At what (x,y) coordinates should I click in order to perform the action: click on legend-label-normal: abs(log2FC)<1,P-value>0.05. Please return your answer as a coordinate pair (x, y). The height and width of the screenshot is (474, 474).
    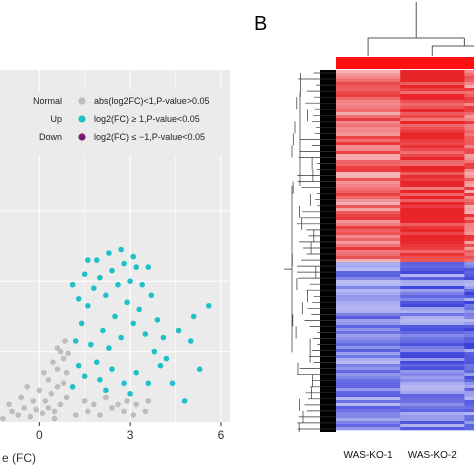
    Looking at the image, I should click on (152, 101).